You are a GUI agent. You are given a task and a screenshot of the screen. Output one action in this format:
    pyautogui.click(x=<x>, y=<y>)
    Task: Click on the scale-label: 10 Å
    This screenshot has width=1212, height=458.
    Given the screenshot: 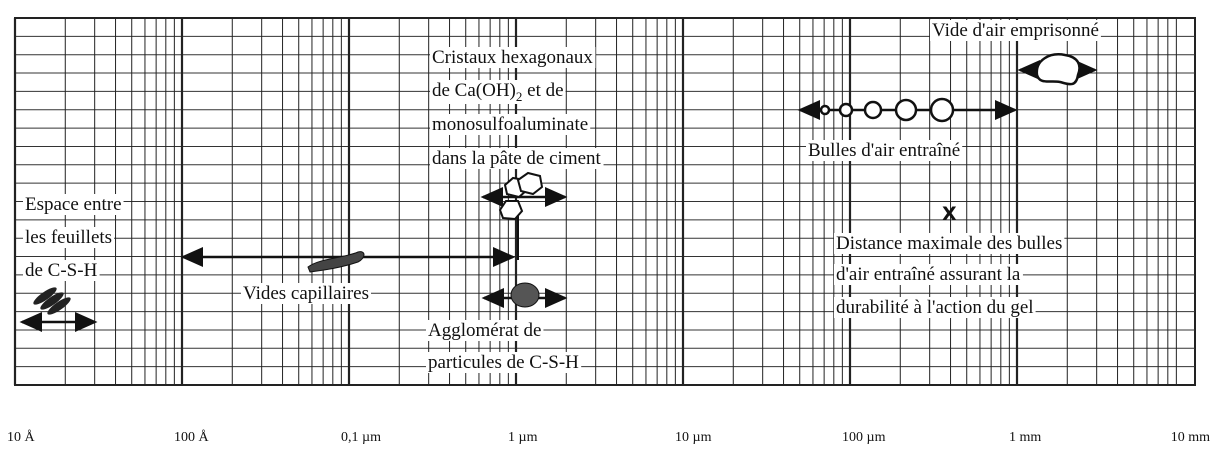 What is the action you would take?
    pyautogui.click(x=21, y=437)
    